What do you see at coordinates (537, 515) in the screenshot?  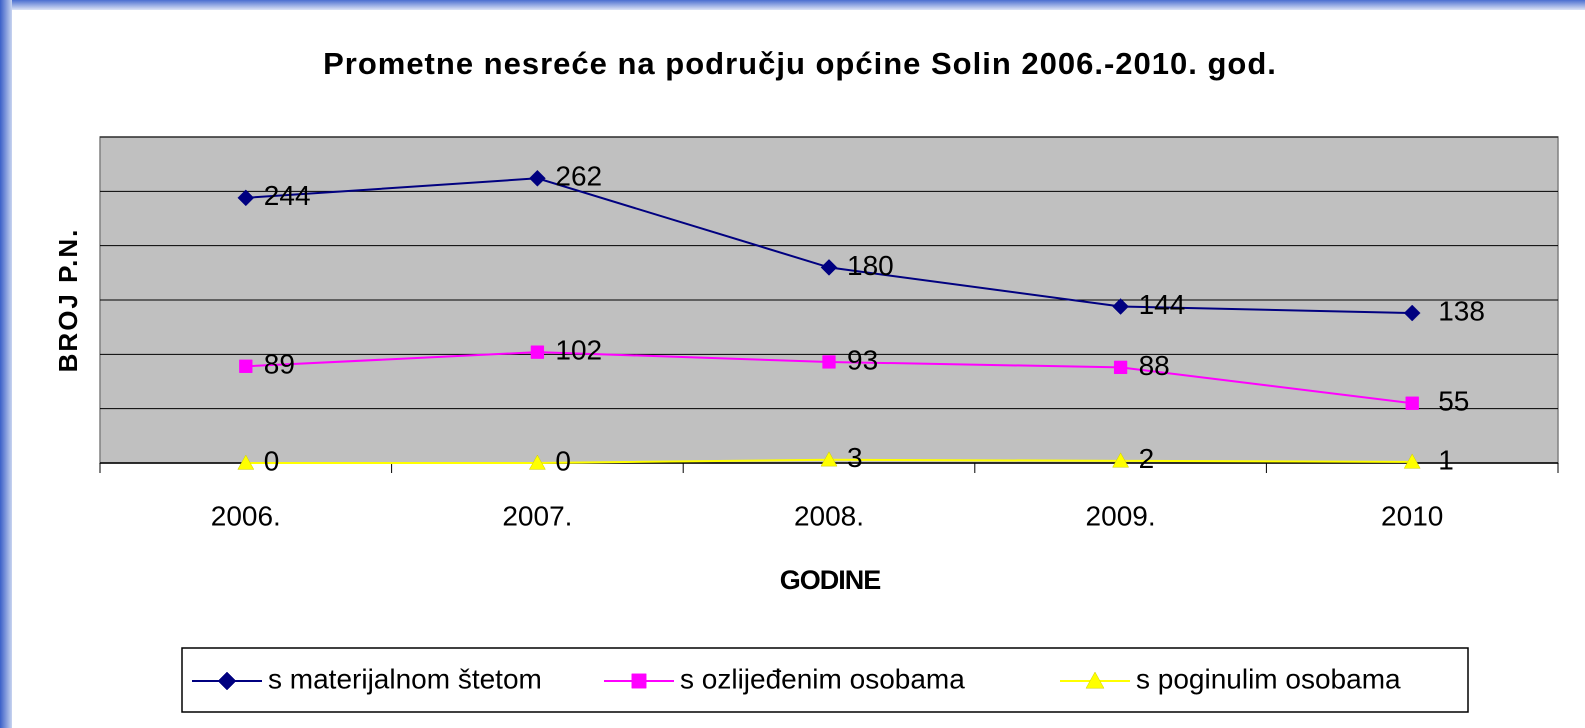 I see `x-tick-label: 2007.` at bounding box center [537, 515].